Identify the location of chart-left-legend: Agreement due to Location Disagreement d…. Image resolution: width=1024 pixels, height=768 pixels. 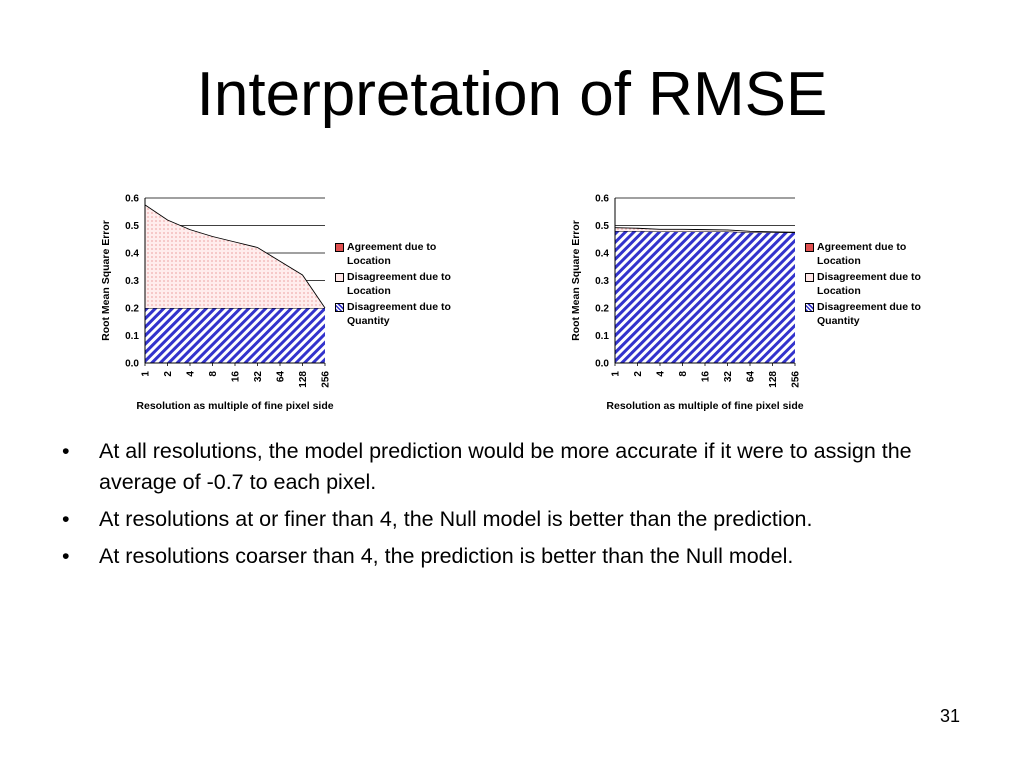
(413, 285).